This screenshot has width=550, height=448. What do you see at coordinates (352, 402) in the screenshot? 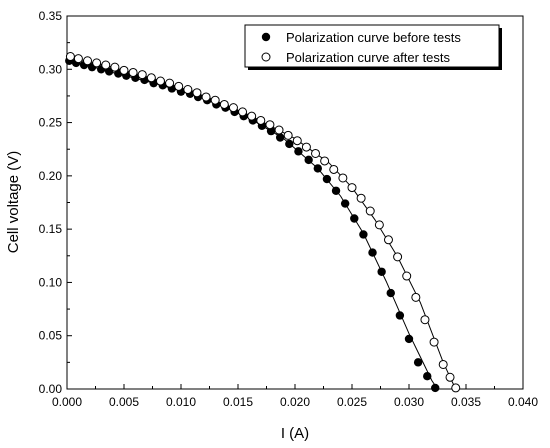
I see `x-tick-label: 0.025` at bounding box center [352, 402].